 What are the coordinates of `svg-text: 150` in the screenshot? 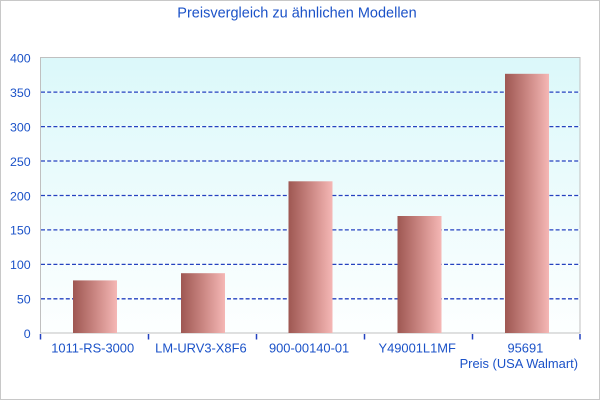 It's located at (20, 231).